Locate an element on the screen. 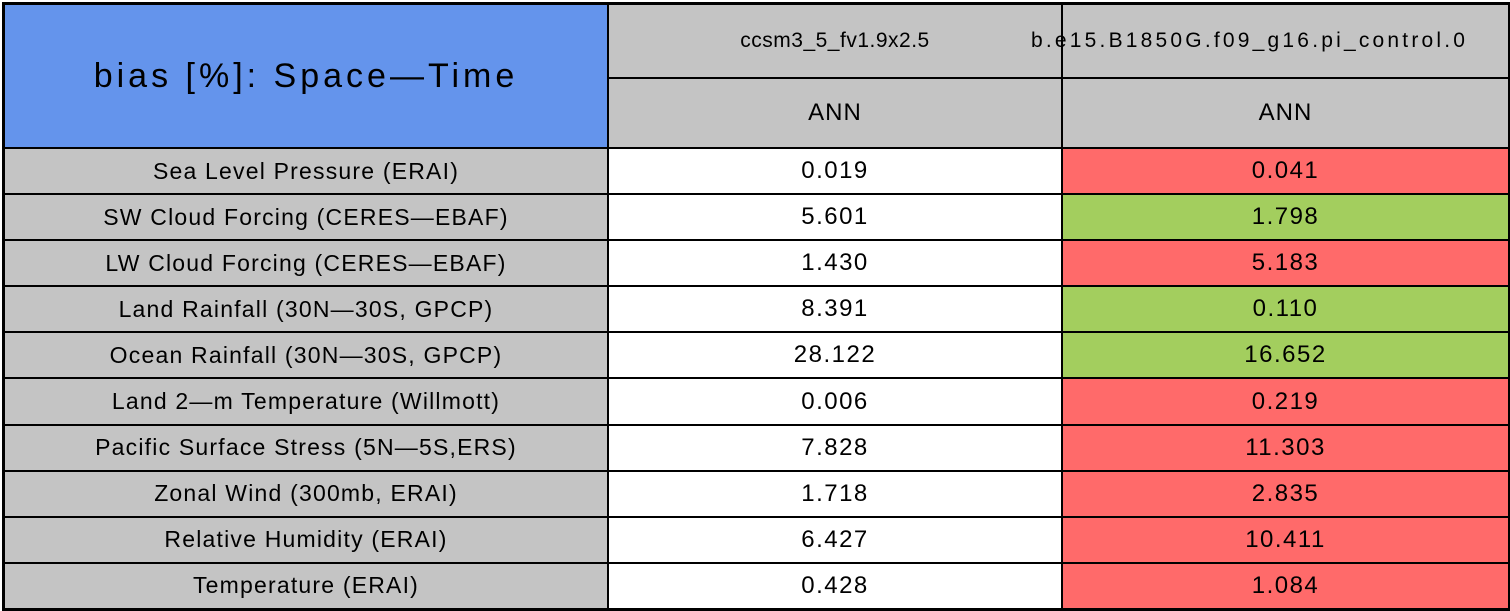  row-label-text: Land Rainfall (30N—30S, GPCP) is located at coordinates (306, 308).